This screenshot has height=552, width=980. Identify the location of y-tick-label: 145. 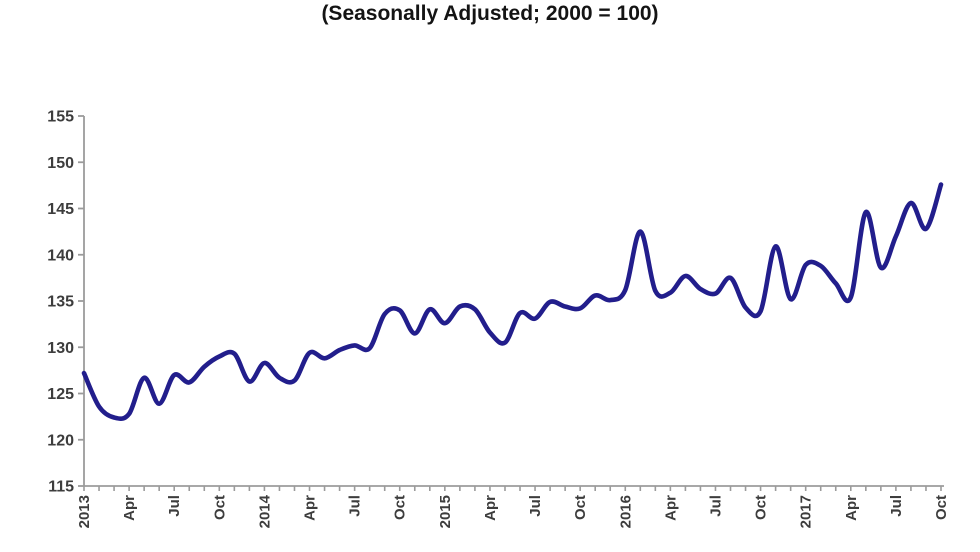
(60, 209).